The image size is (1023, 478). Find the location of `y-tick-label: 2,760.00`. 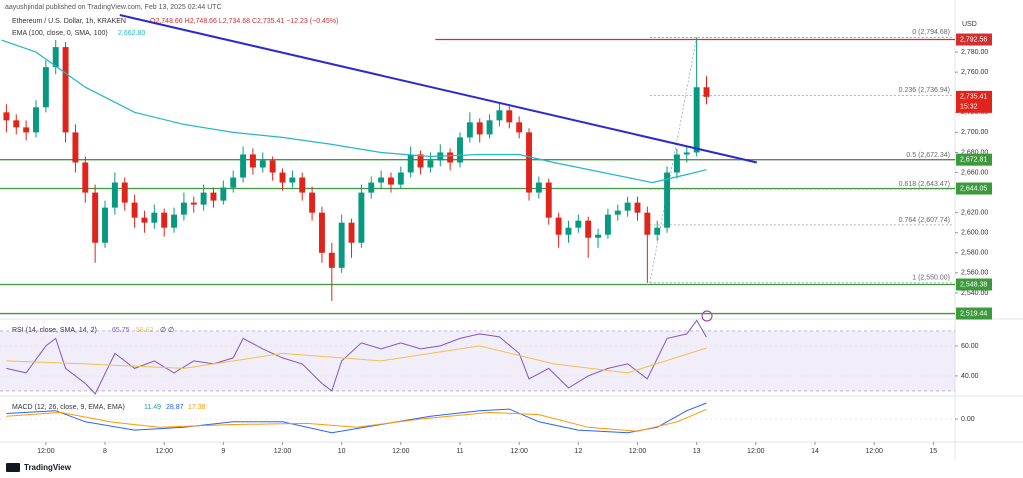

y-tick-label: 2,760.00 is located at coordinates (974, 72).